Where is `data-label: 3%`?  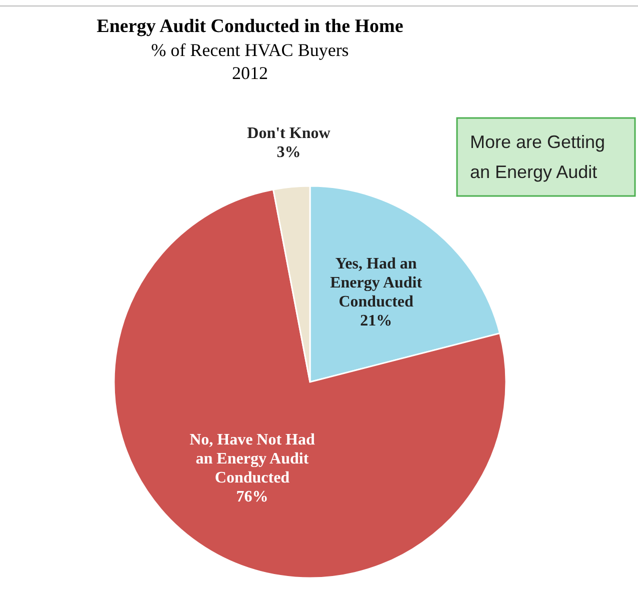
data-label: 3% is located at coordinates (288, 153).